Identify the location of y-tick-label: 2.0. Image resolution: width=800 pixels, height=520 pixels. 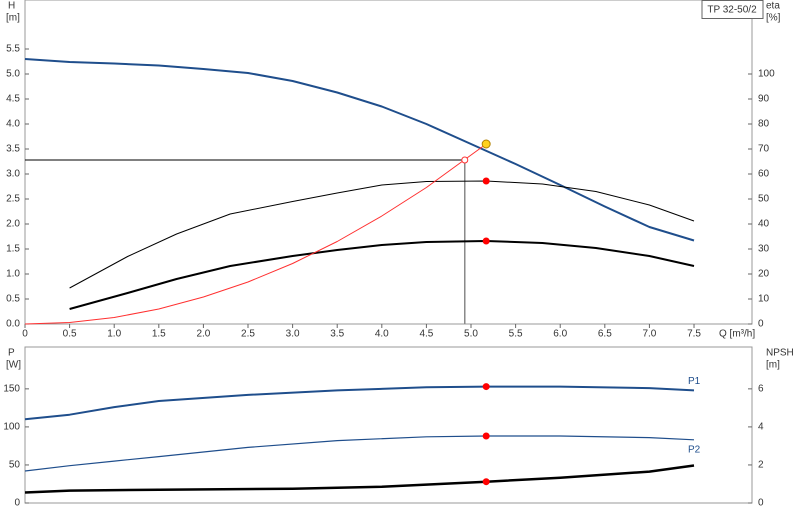
(13, 224).